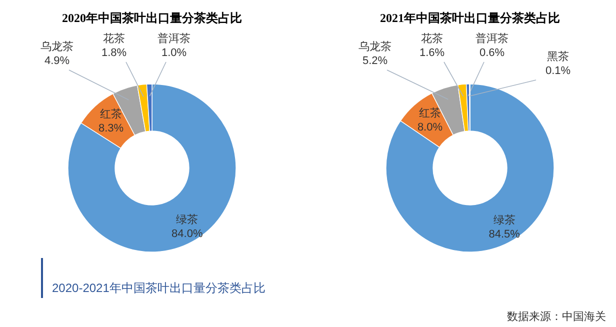 The width and height of the screenshot is (616, 327). What do you see at coordinates (152, 18) in the screenshot?
I see `chart-title: 2020年中国茶叶出口量分茶类占比` at bounding box center [152, 18].